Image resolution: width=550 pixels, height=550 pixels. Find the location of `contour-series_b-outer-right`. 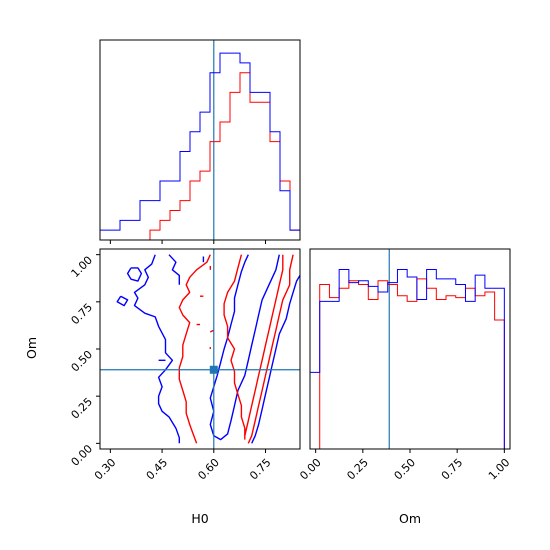

contour-series_b-outer-right is located at coordinates (270, 349).